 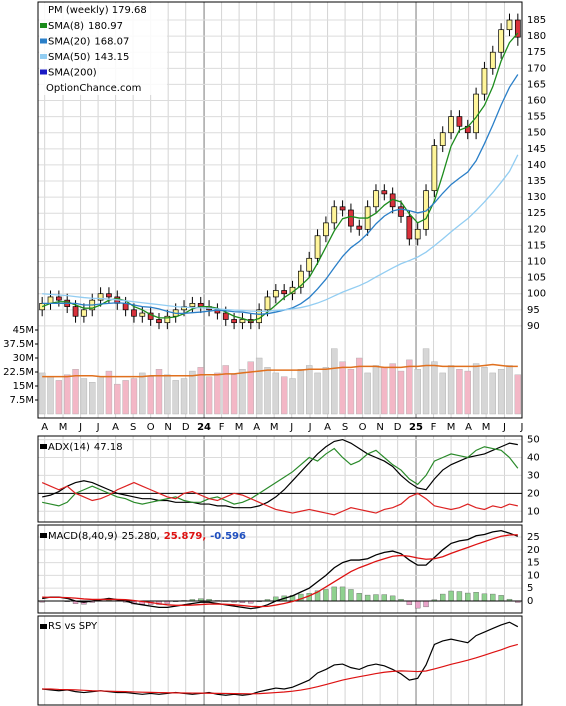 I want to click on y-tick-label: 160, so click(x=536, y=101).